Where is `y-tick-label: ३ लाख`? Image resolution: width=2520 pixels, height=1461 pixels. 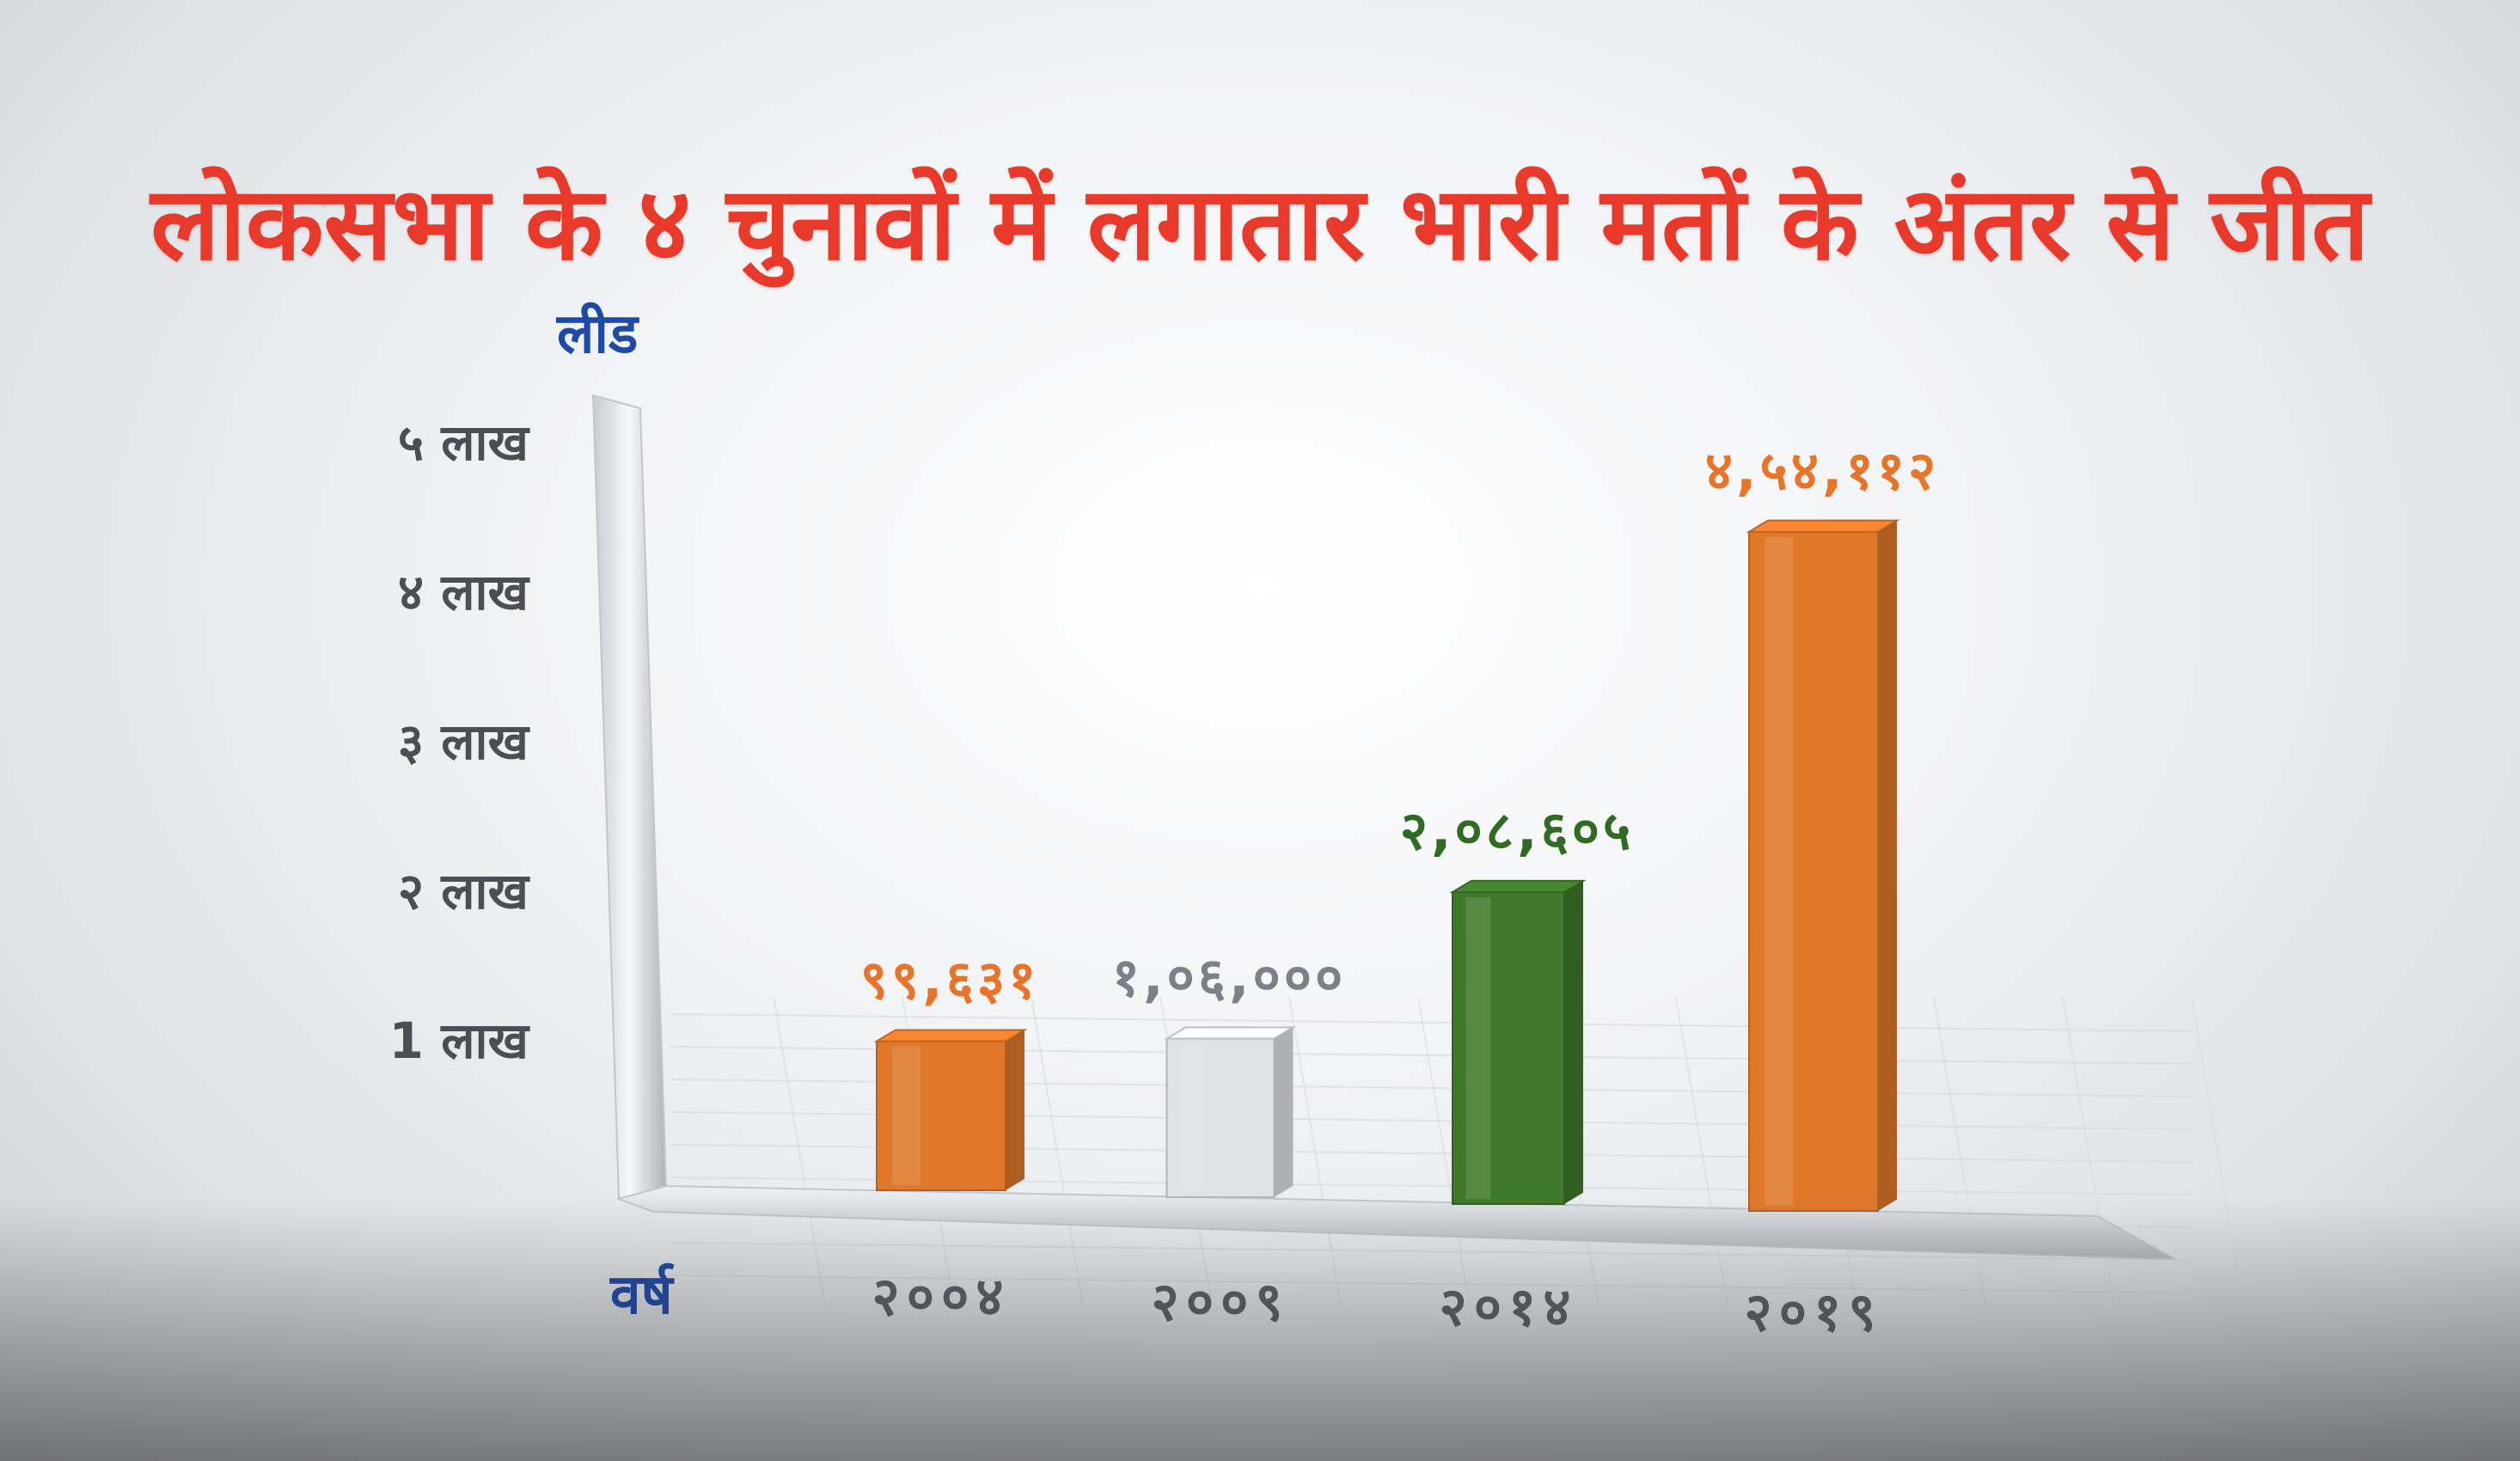 y-tick-label: ३ लाख is located at coordinates (465, 741).